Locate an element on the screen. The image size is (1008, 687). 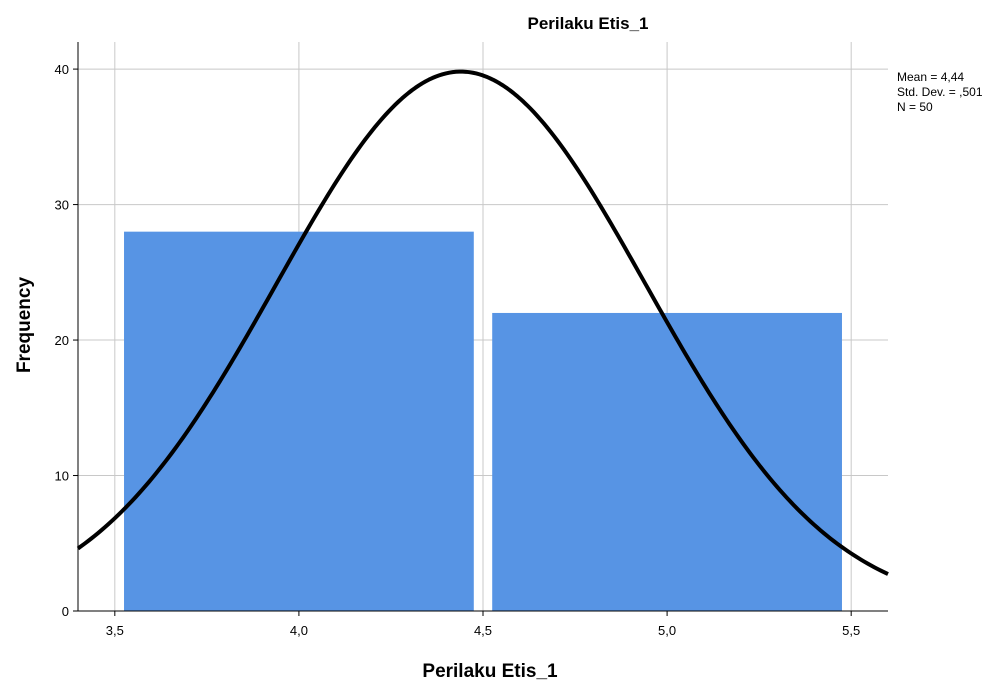
x-axis-title: Perilaku Etis_1 is located at coordinates (490, 671).